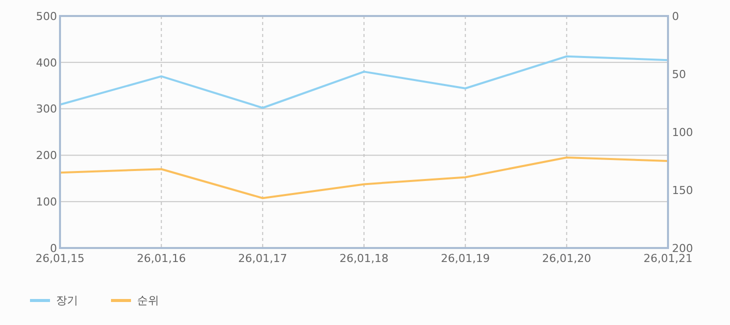 This screenshot has height=325, width=730. I want to click on legend-label: 장기, so click(67, 300).